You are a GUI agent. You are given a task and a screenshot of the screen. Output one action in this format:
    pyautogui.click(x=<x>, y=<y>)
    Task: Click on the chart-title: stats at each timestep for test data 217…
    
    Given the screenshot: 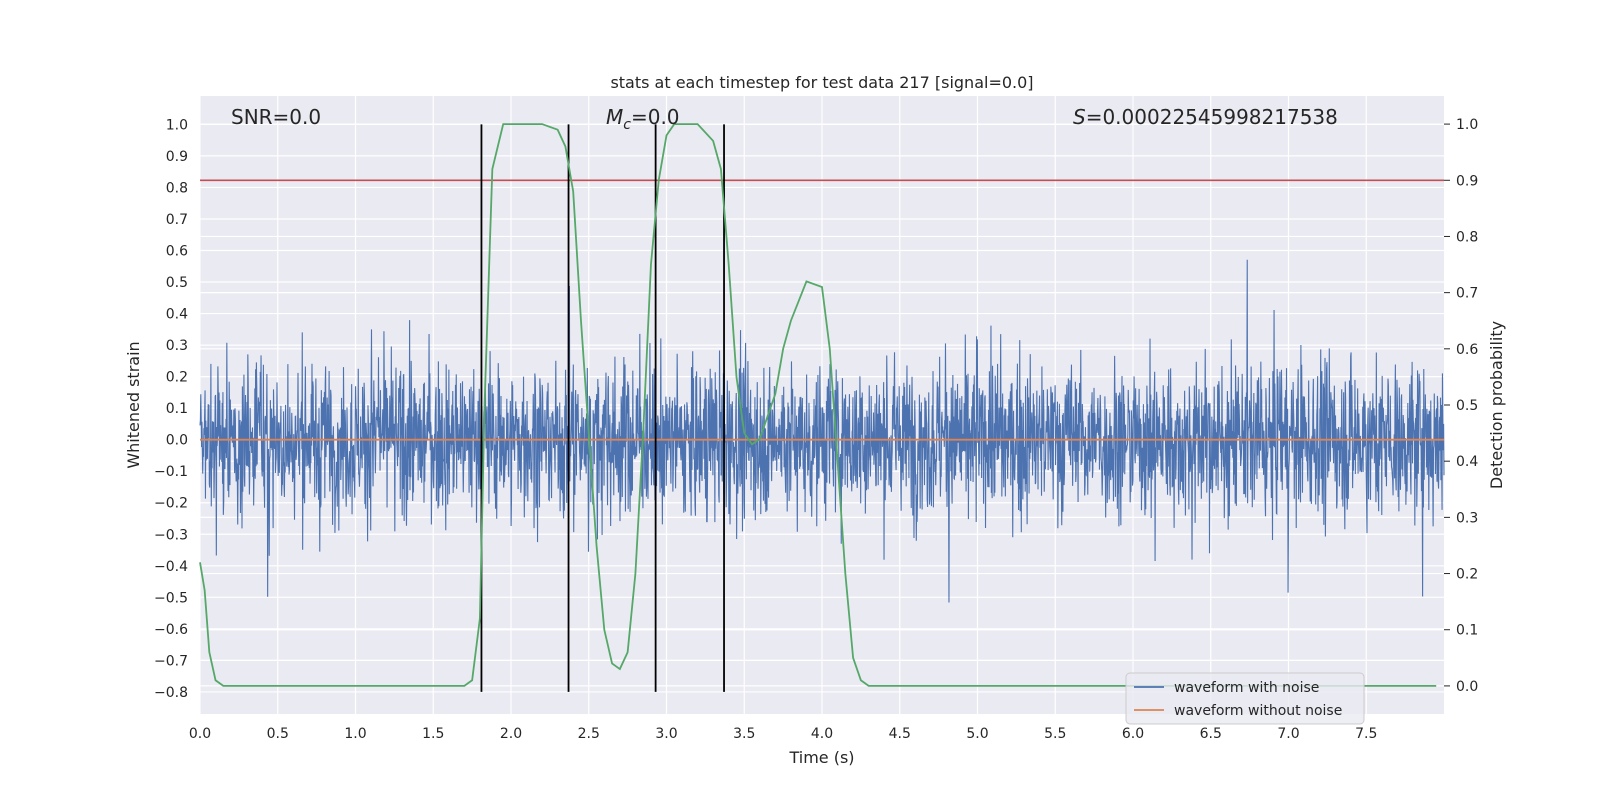 What is the action you would take?
    pyautogui.click(x=821, y=82)
    